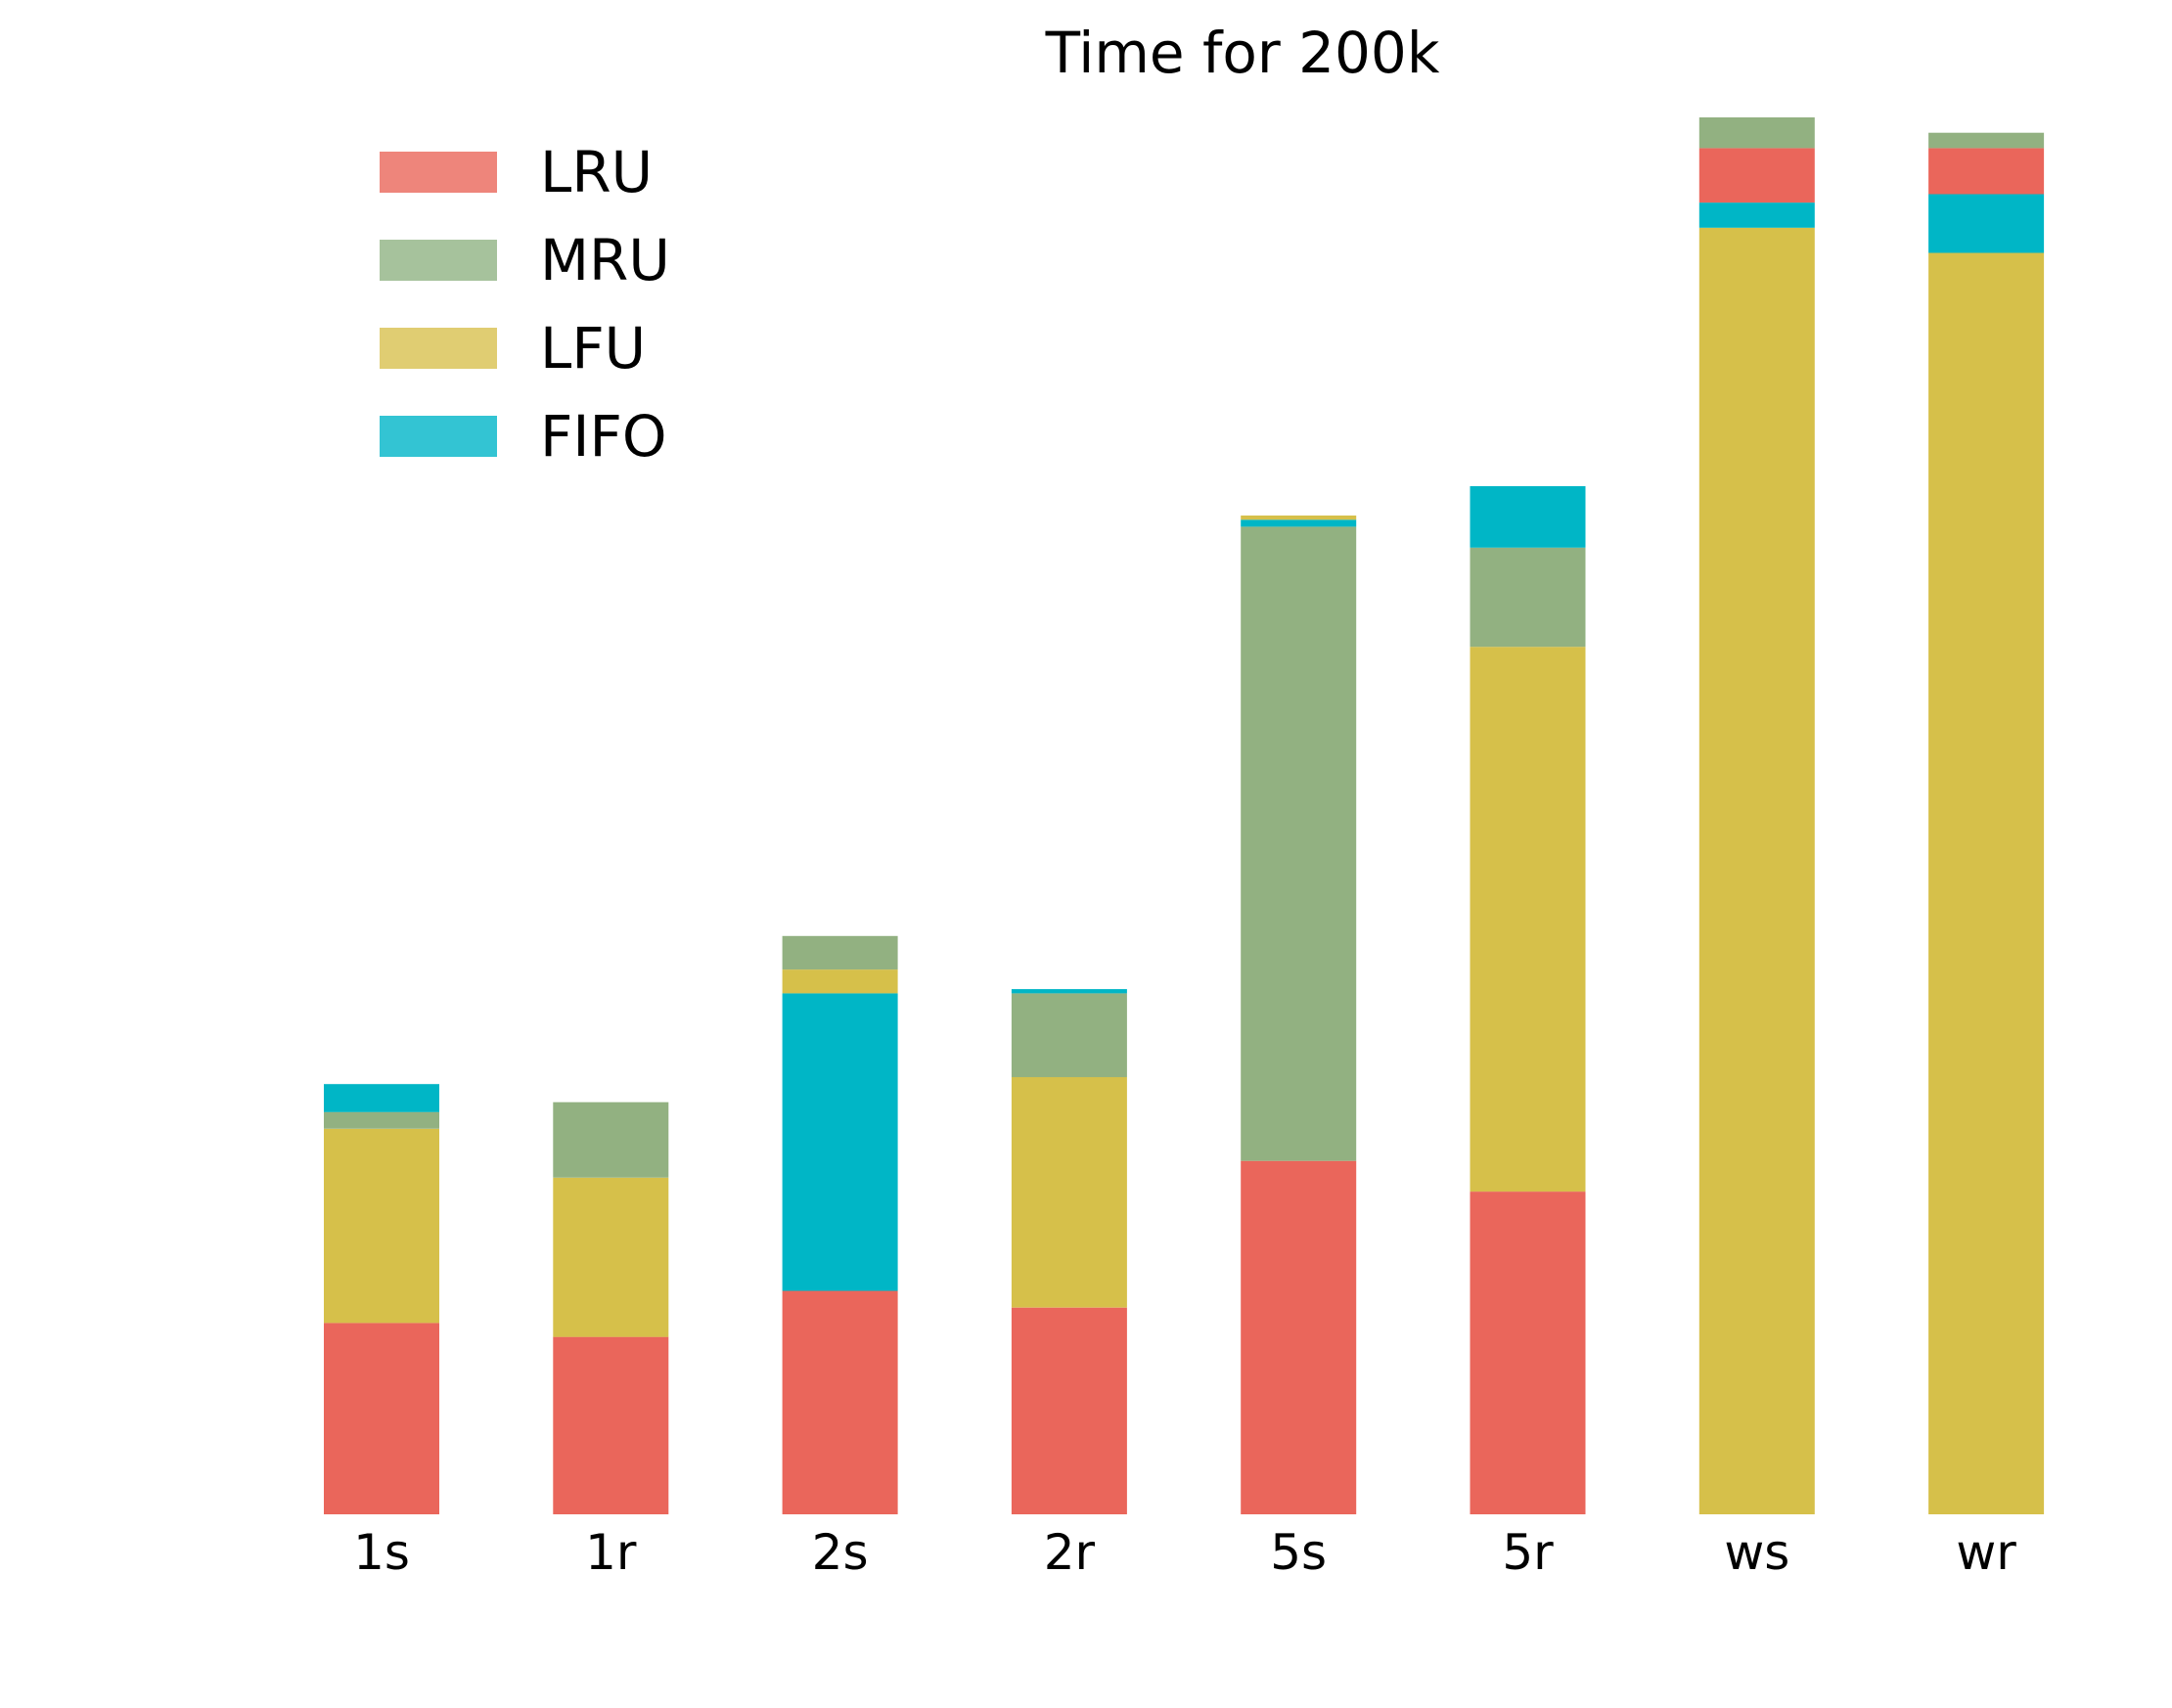 This screenshot has height=1708, width=2172. I want to click on bar-segment-wr-fifo, so click(1986, 223).